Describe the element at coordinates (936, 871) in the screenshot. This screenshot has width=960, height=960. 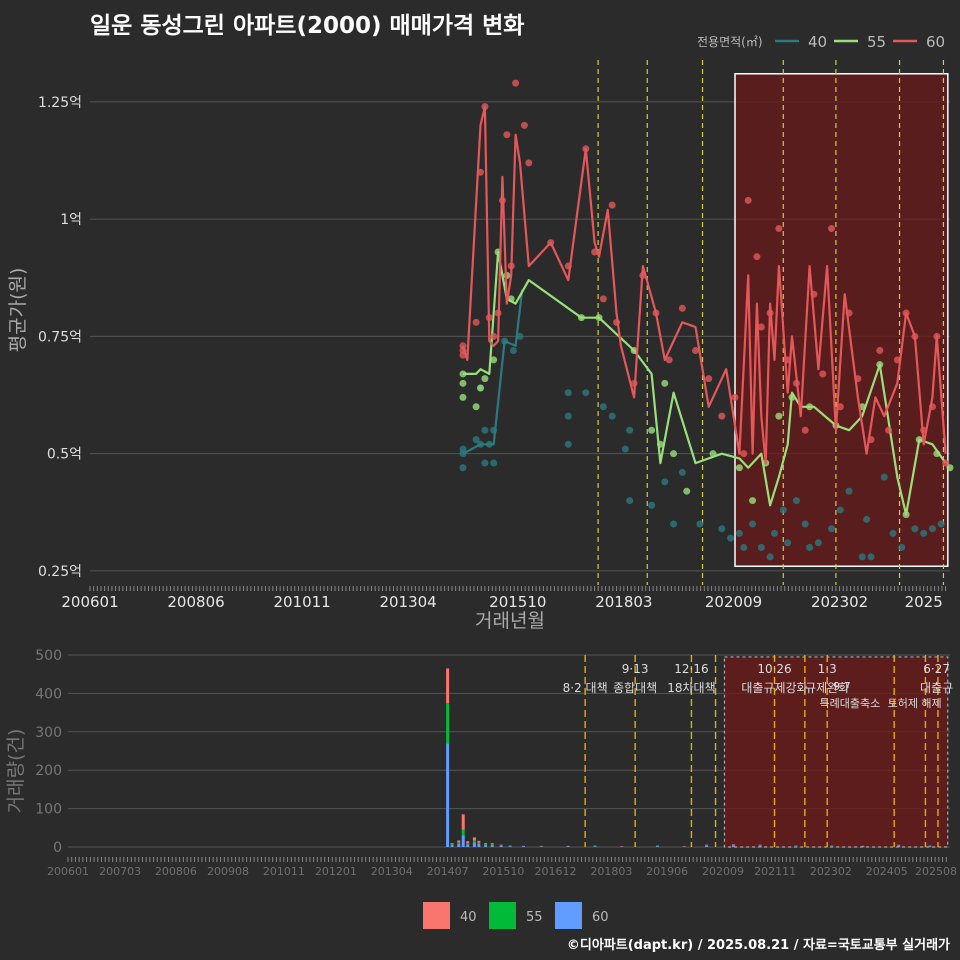
I see `x-tick-label: 202508` at that location.